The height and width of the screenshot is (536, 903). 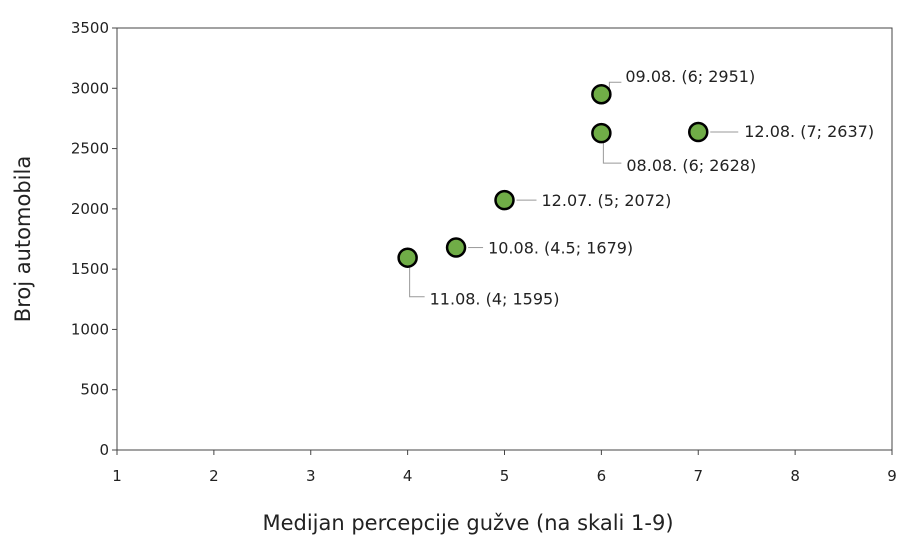 I want to click on y-tick-label: 500, so click(x=94, y=390).